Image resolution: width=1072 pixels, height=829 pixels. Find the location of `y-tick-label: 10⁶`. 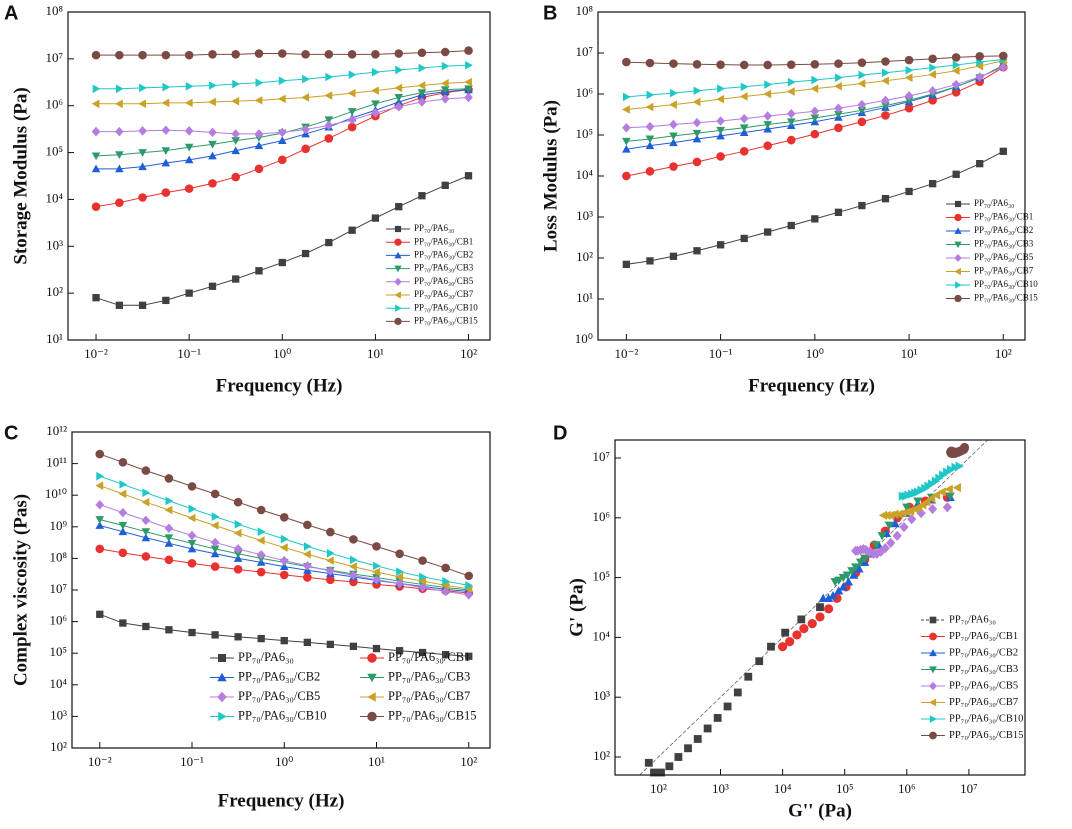

y-tick-label: 10⁶ is located at coordinates (601, 516).